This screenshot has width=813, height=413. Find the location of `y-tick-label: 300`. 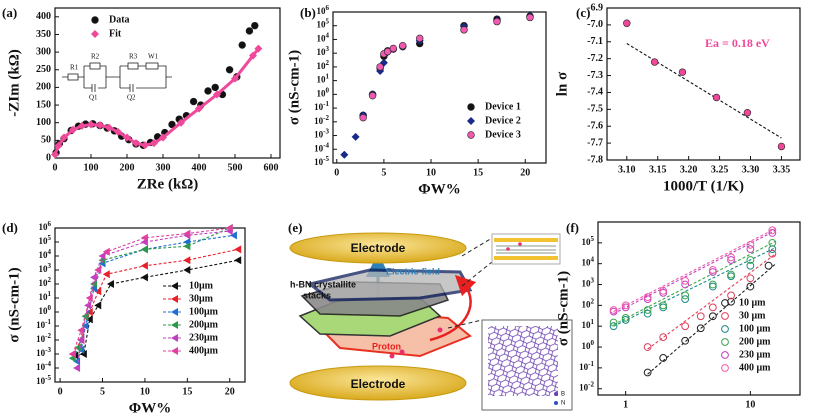

y-tick-label: 300 is located at coordinates (43, 51).